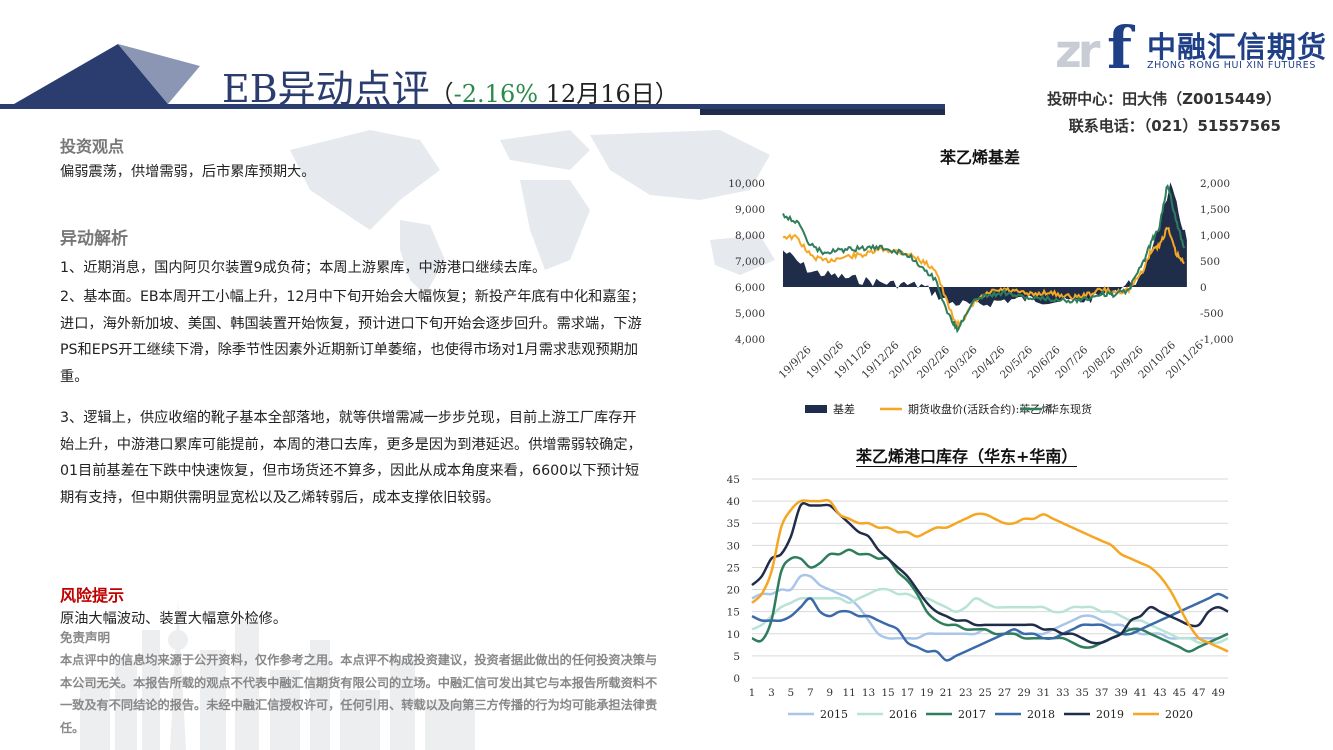  What do you see at coordinates (965, 693) in the screenshot?
I see `x-axis-tick-label: 23` at bounding box center [965, 693].